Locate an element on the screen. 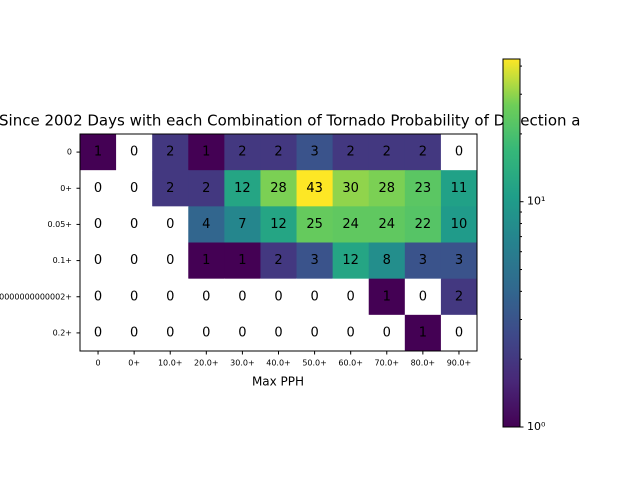 This screenshot has width=640, height=480. cell-label: 23 is located at coordinates (423, 188).